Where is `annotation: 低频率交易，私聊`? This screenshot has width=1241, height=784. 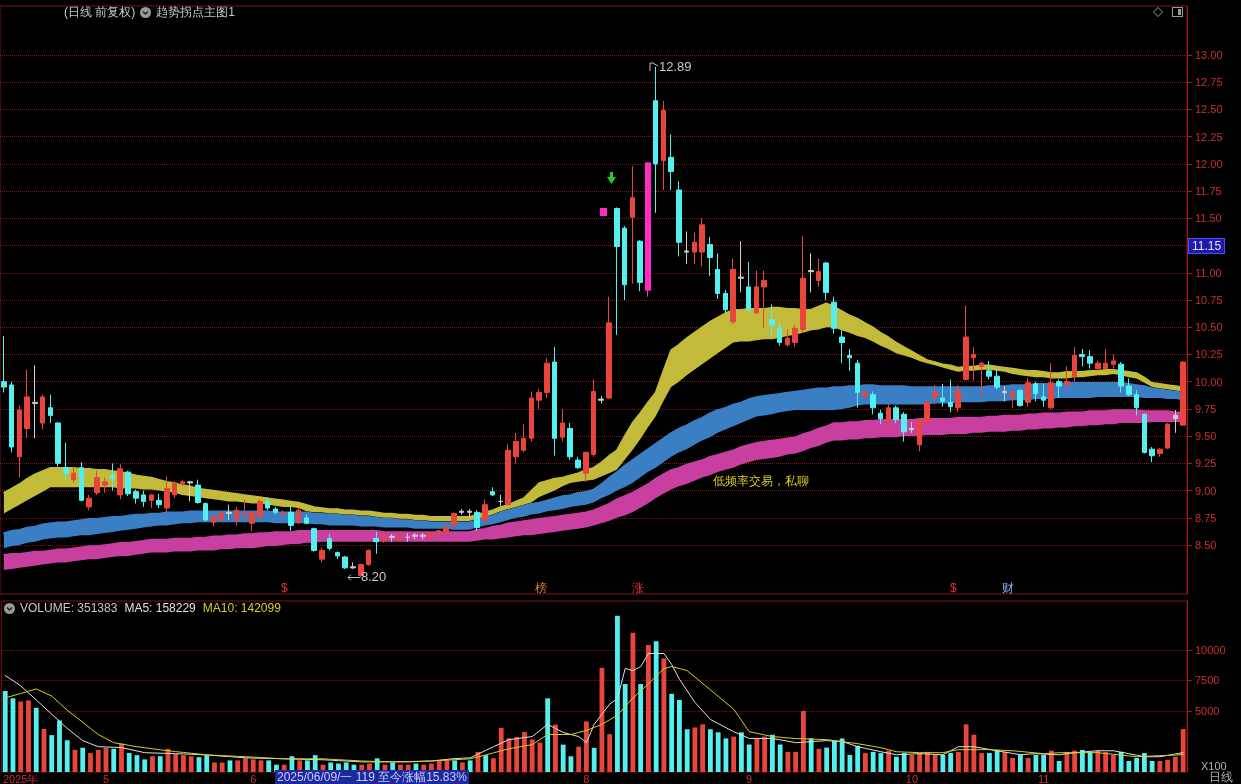
annotation: 低频率交易，私聊 is located at coordinates (761, 481).